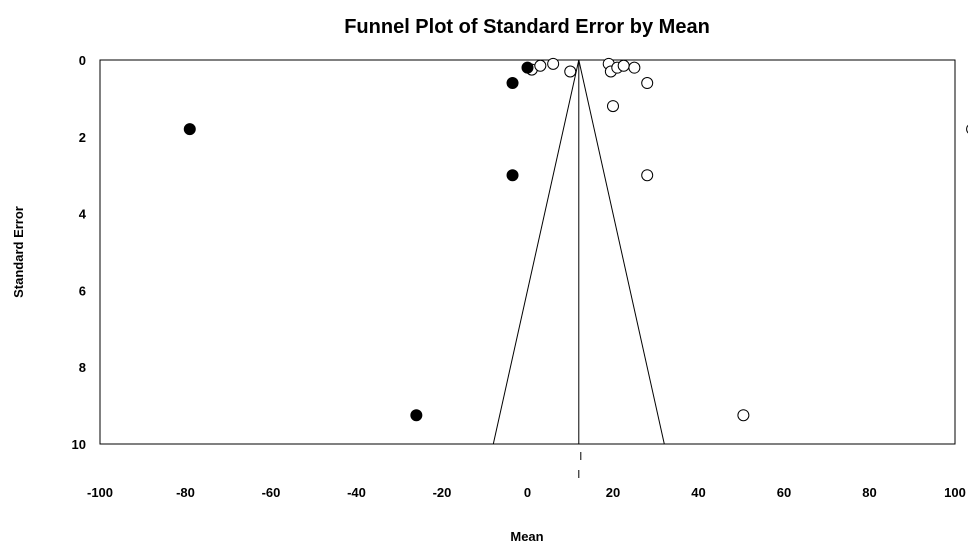 The image size is (968, 542). What do you see at coordinates (526, 535) in the screenshot?
I see `x-axis-label: Mean` at bounding box center [526, 535].